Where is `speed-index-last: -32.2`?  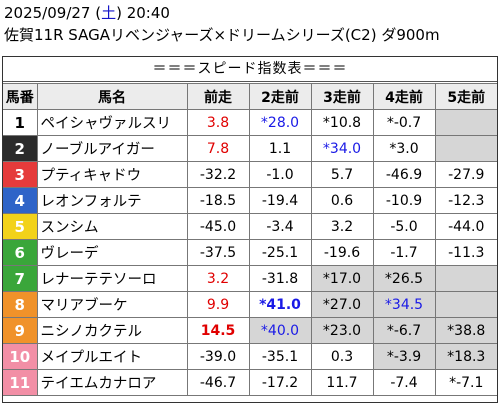
speed-index-last: -32.2 is located at coordinates (218, 174).